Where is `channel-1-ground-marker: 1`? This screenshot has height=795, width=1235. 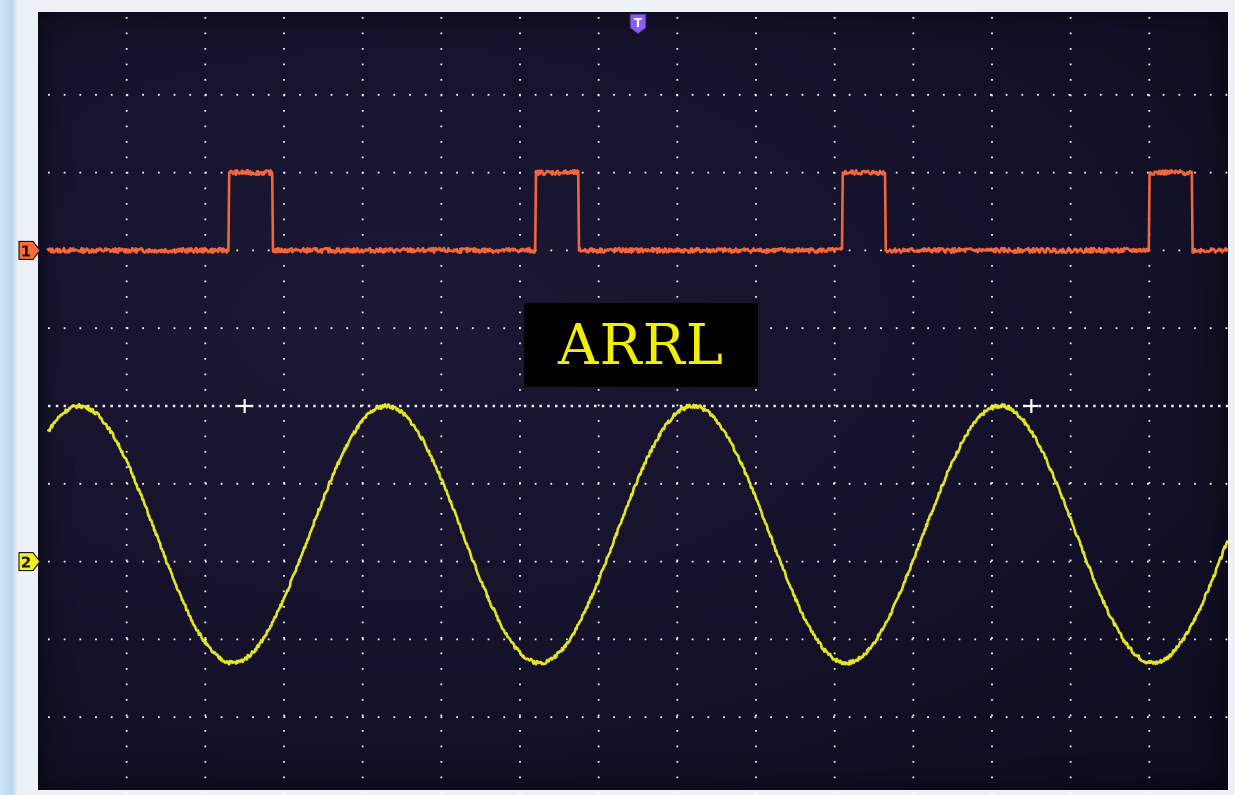
channel-1-ground-marker: 1 is located at coordinates (29, 250).